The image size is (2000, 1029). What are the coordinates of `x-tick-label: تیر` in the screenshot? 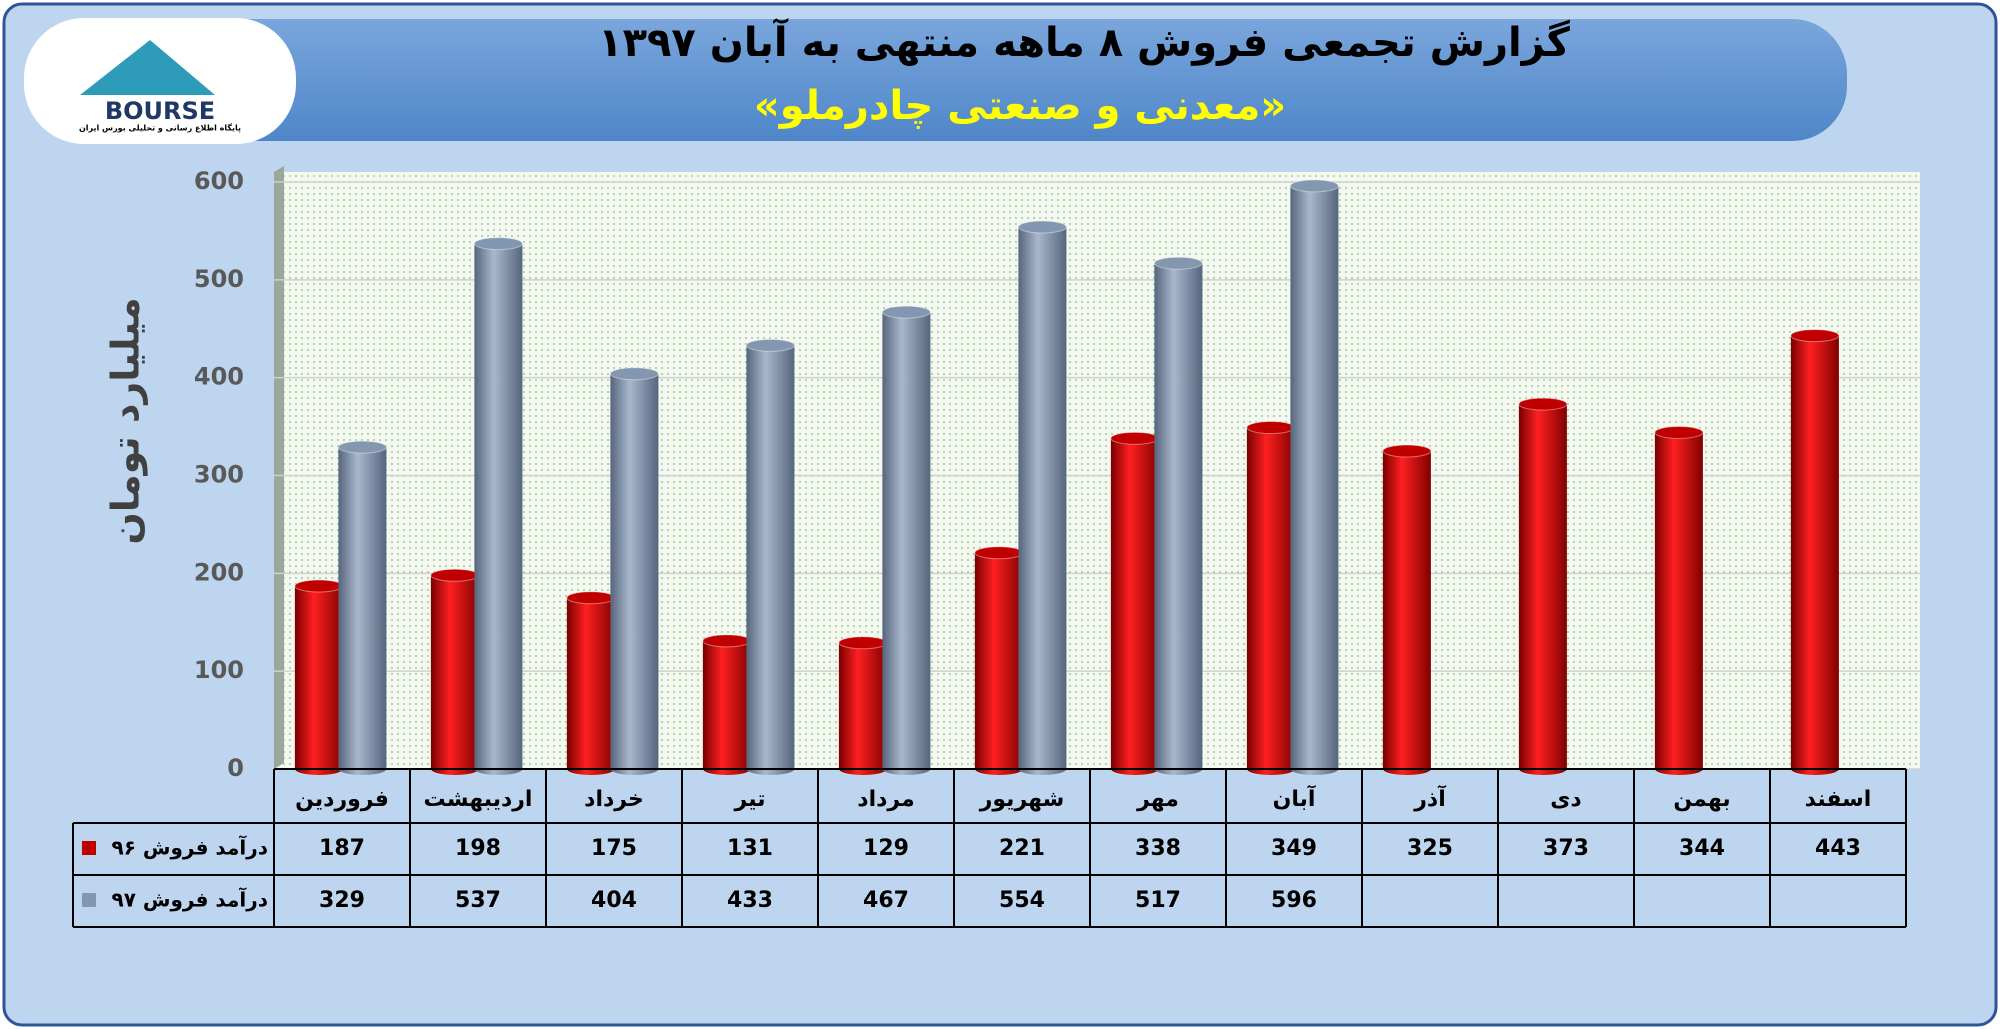 It's located at (750, 799).